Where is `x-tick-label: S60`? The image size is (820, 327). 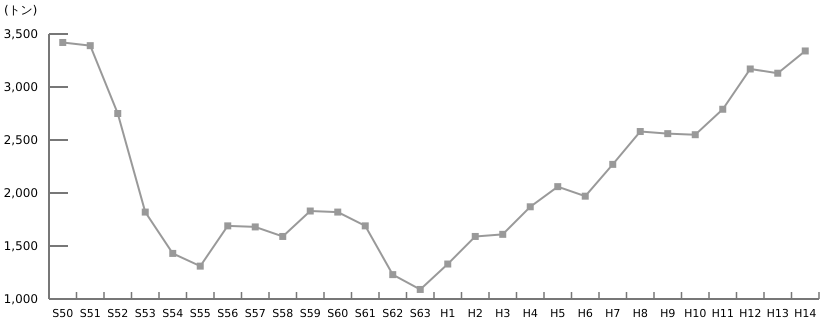
x-tick-label: S60 is located at coordinates (337, 313).